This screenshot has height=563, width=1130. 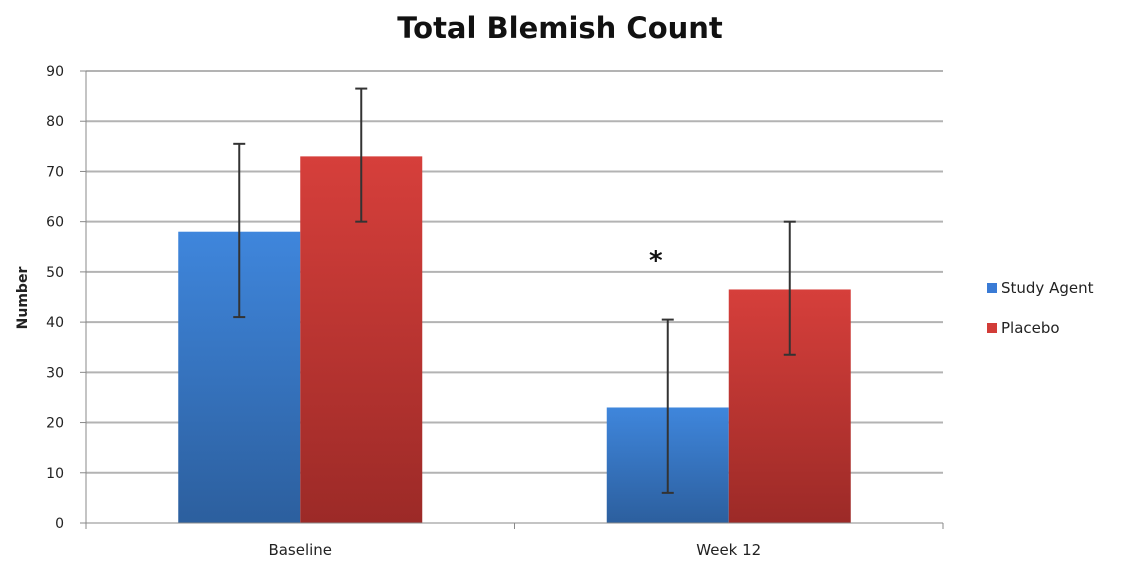 What do you see at coordinates (55, 72) in the screenshot?
I see `y-tick-label: 90` at bounding box center [55, 72].